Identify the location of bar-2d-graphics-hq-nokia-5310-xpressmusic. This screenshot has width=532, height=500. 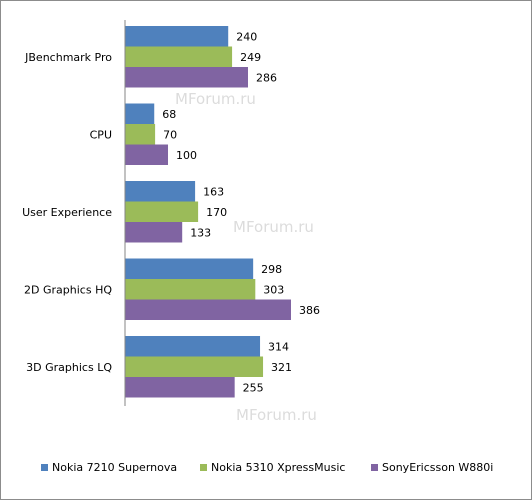
(190, 289).